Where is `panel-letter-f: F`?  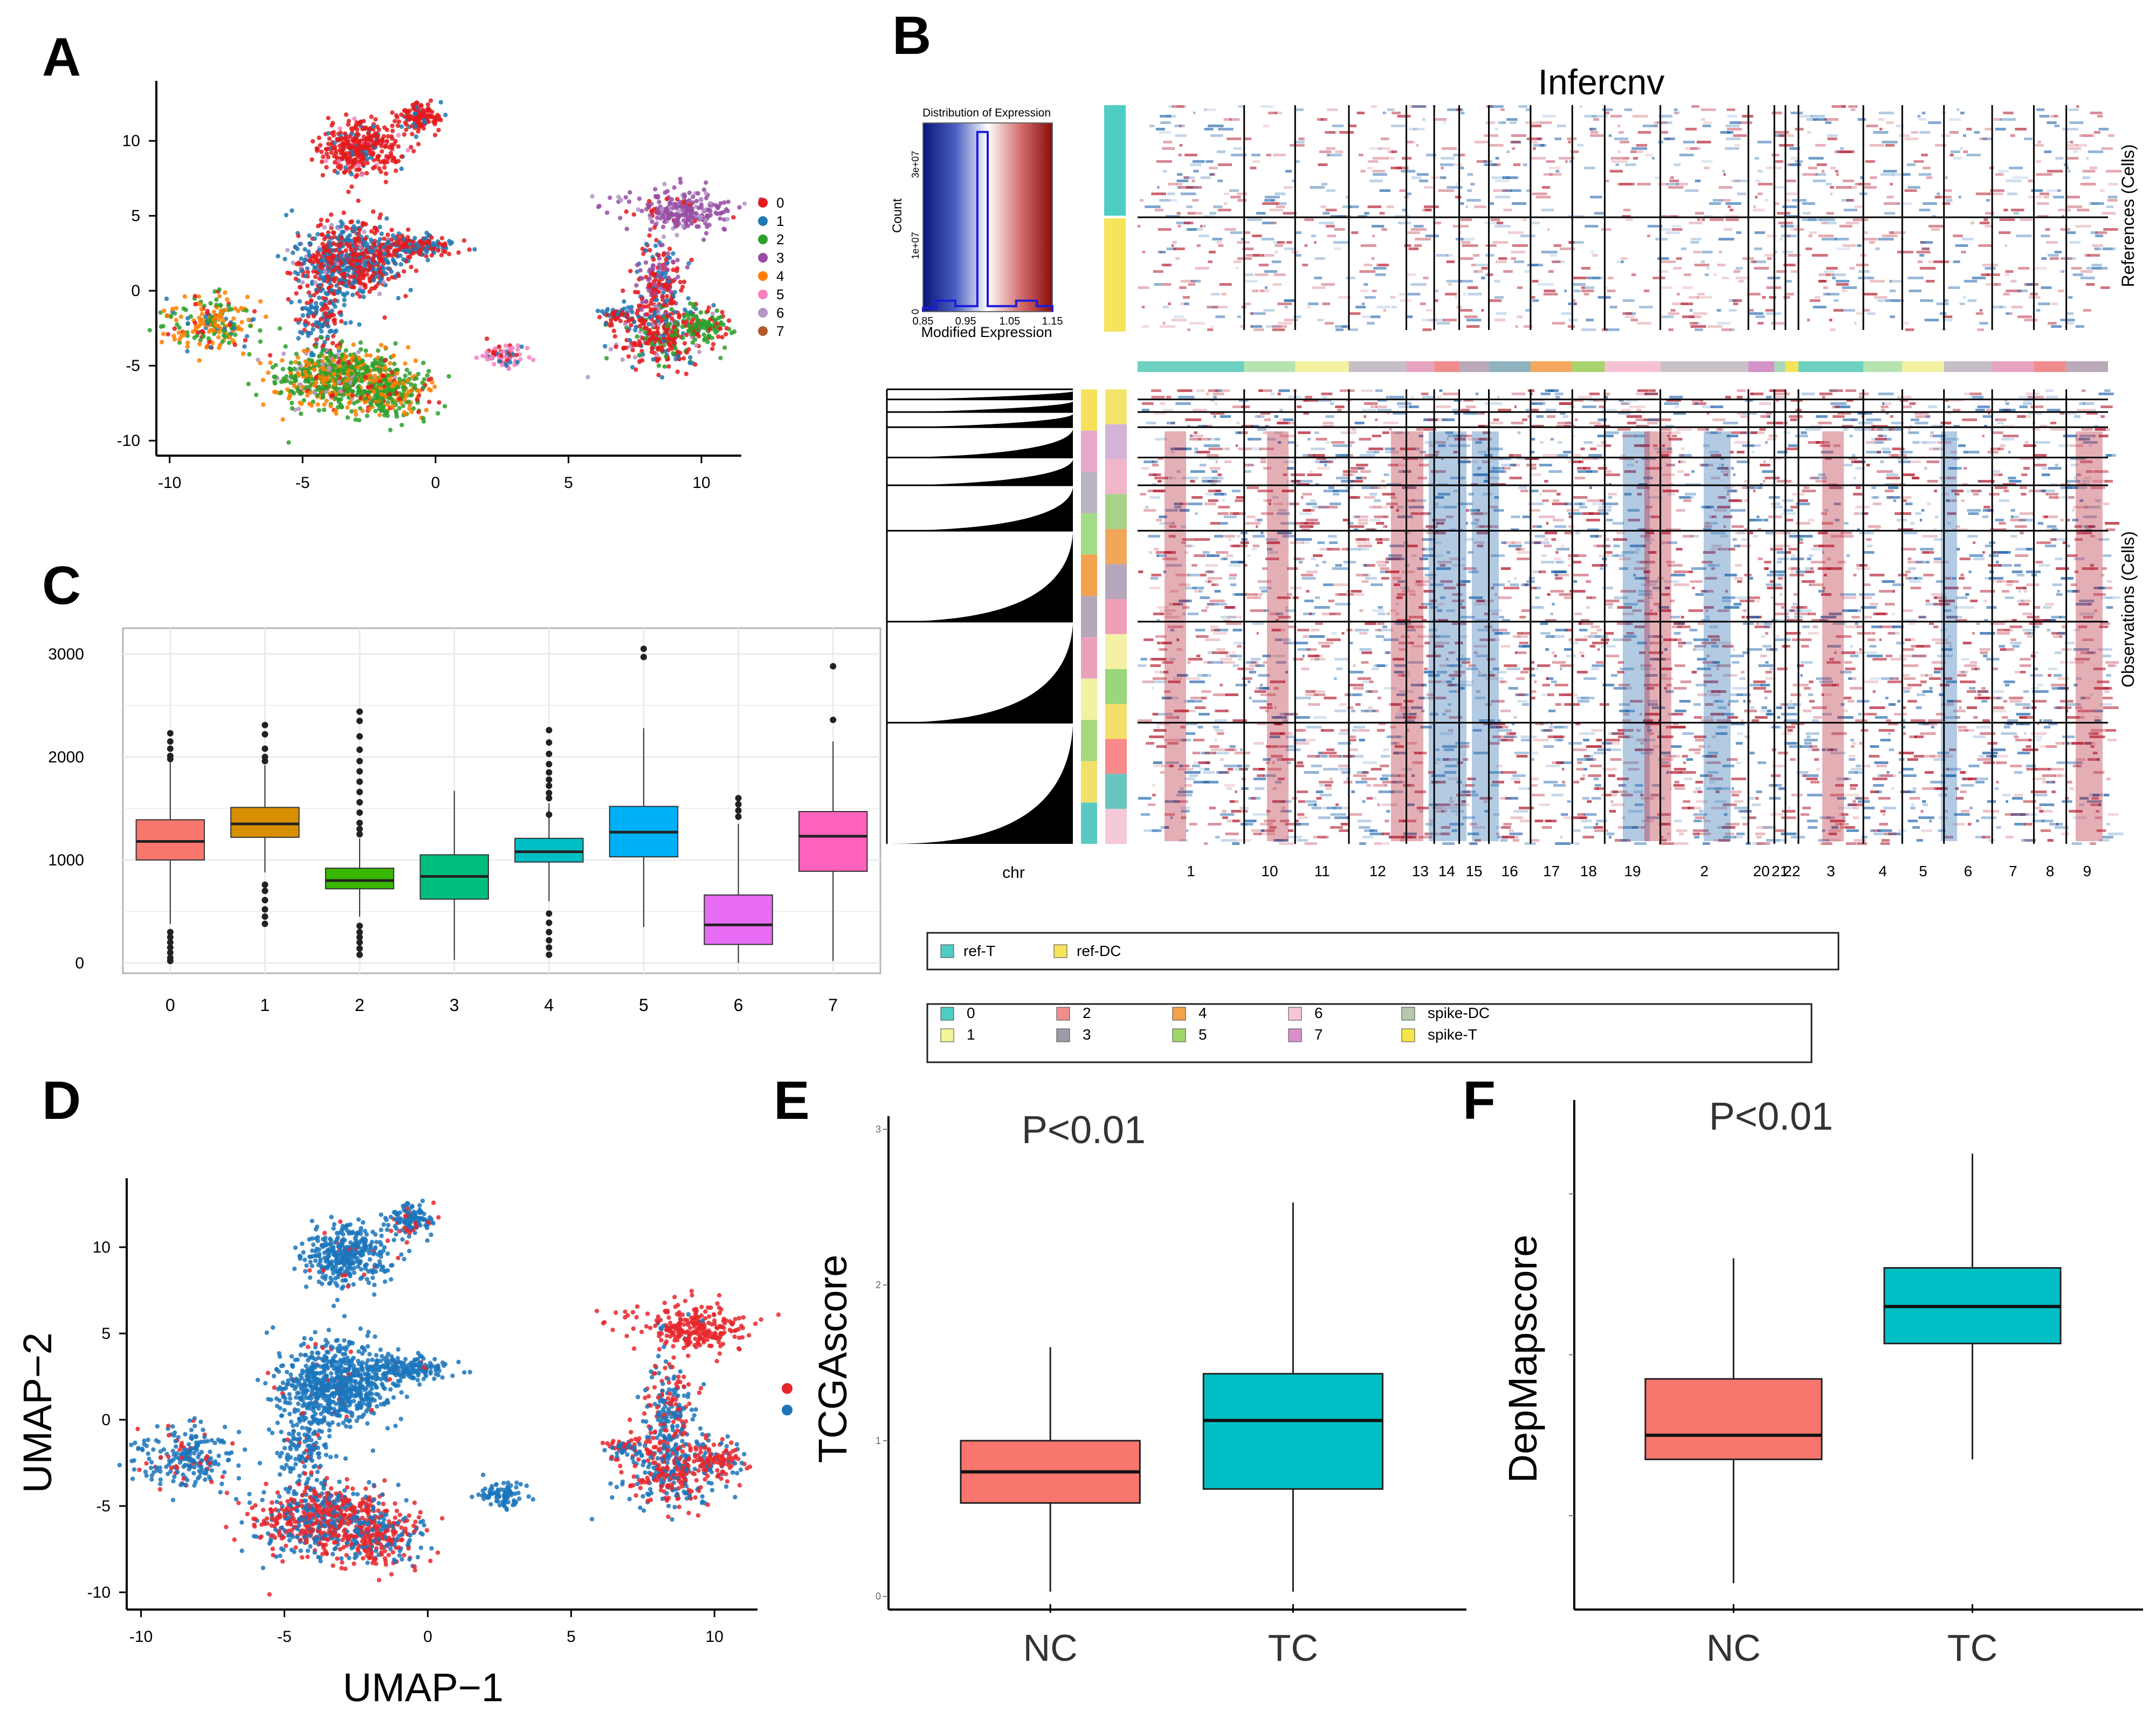
panel-letter-f: F is located at coordinates (1479, 1100).